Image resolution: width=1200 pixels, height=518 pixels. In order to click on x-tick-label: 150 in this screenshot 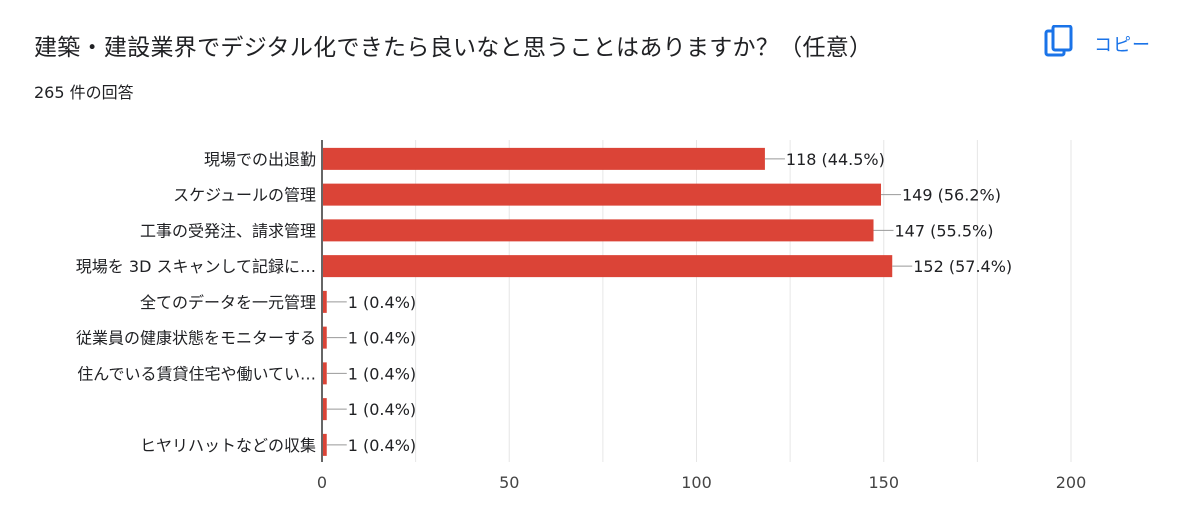, I will do `click(883, 482)`.